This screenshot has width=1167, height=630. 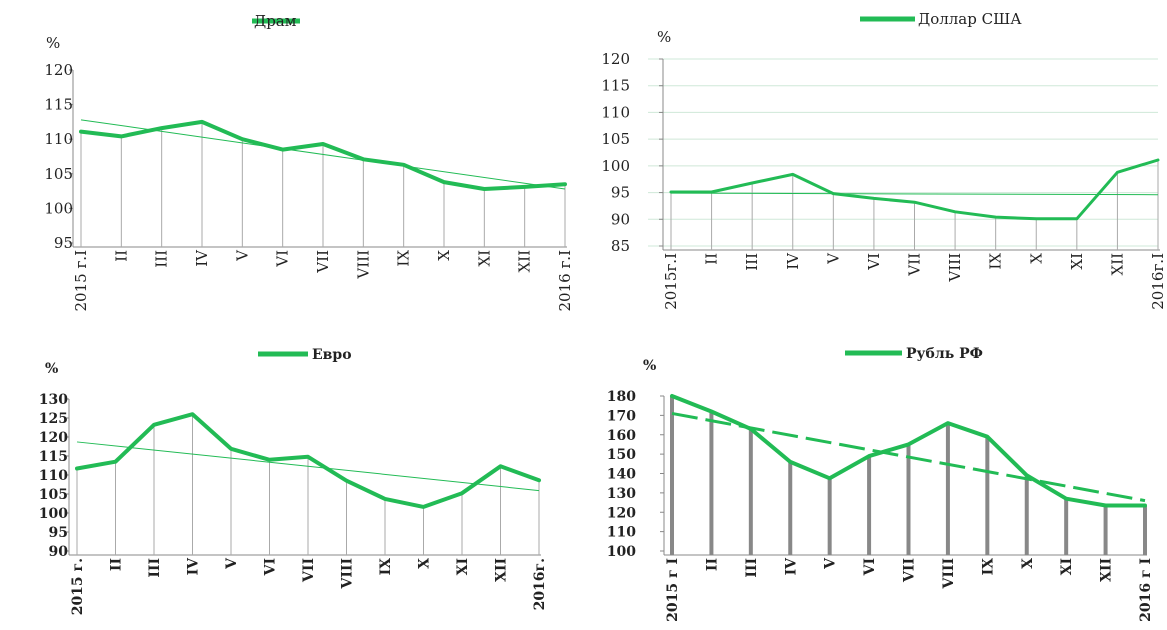 What do you see at coordinates (53, 419) in the screenshot?
I see `y-tick-label: 125` at bounding box center [53, 419].